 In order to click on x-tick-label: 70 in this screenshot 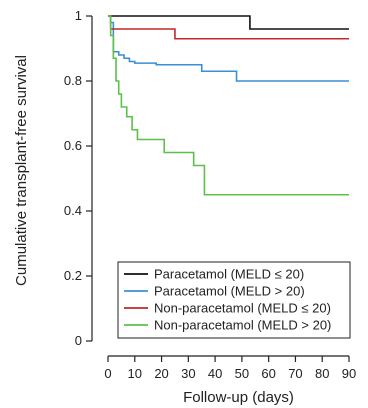, I will do `click(295, 373)`.